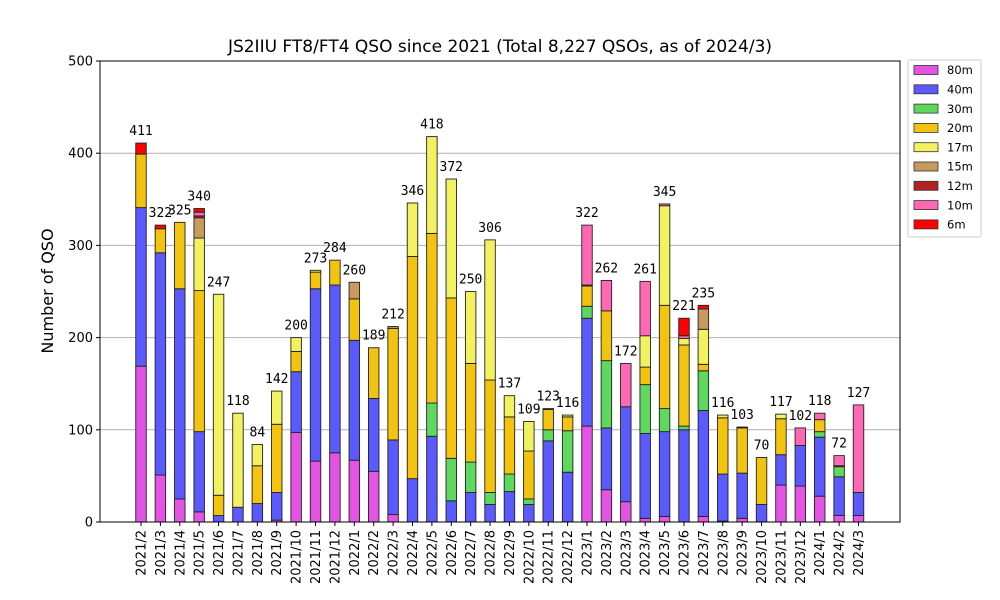 The width and height of the screenshot is (1000, 600). What do you see at coordinates (819, 401) in the screenshot?
I see `total-label: 118` at bounding box center [819, 401].